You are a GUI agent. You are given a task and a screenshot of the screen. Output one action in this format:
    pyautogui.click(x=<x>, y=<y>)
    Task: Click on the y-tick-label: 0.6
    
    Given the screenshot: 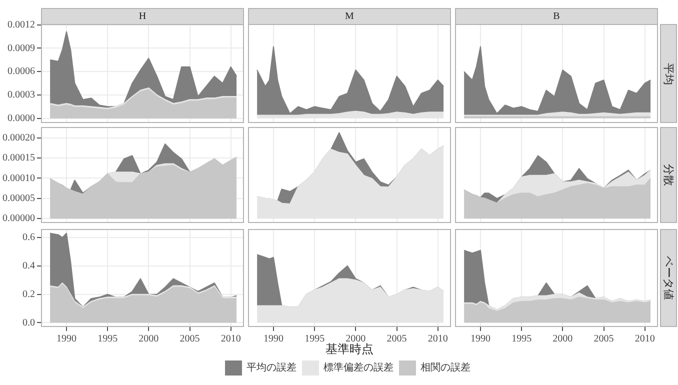 What is the action you would take?
    pyautogui.click(x=28, y=238)
    